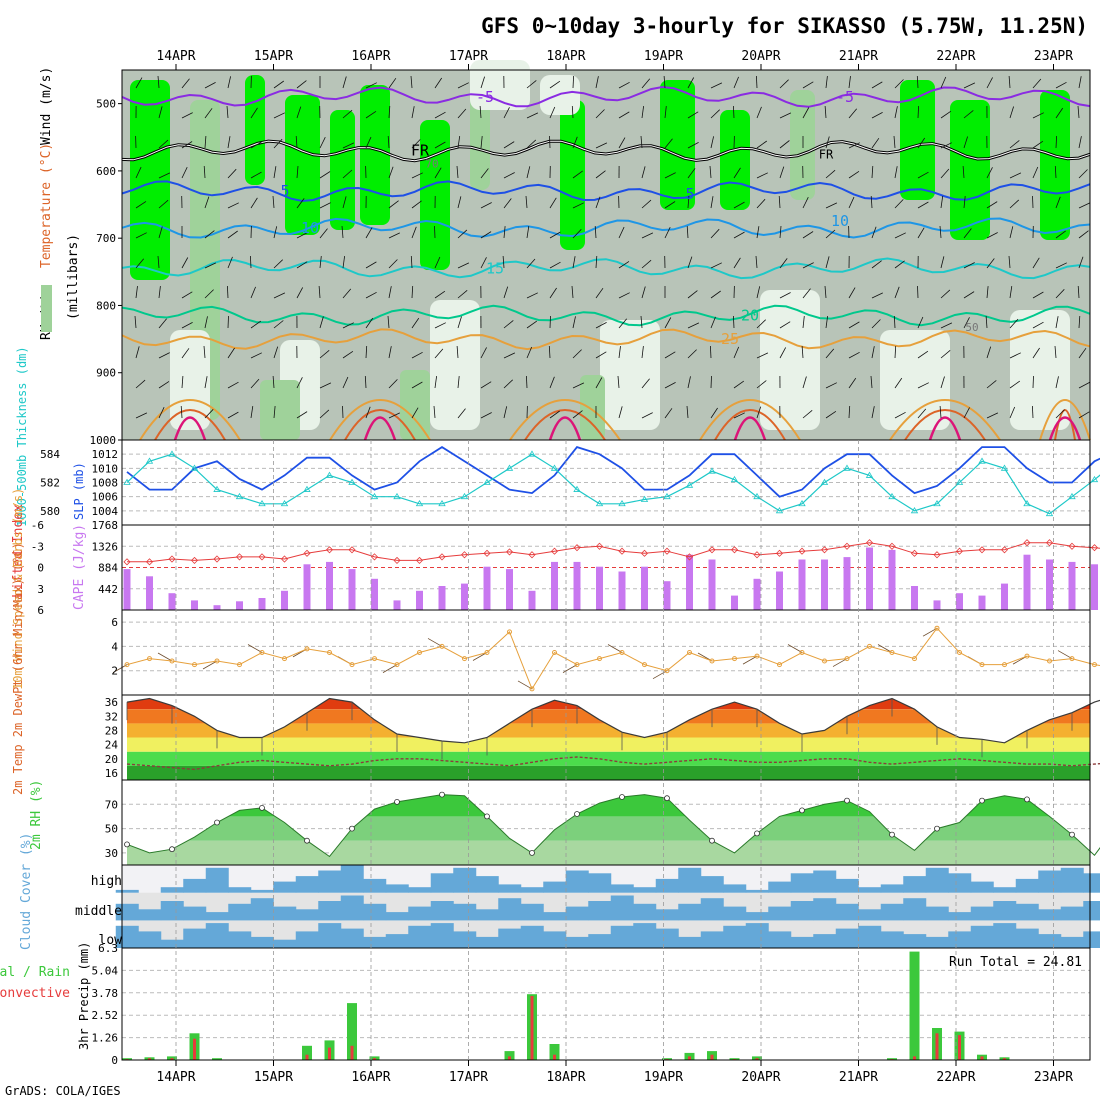 The image size is (1100, 1100). What do you see at coordinates (468, 1077) in the screenshot?
I see `date-label-bottom: 17APR` at bounding box center [468, 1077].